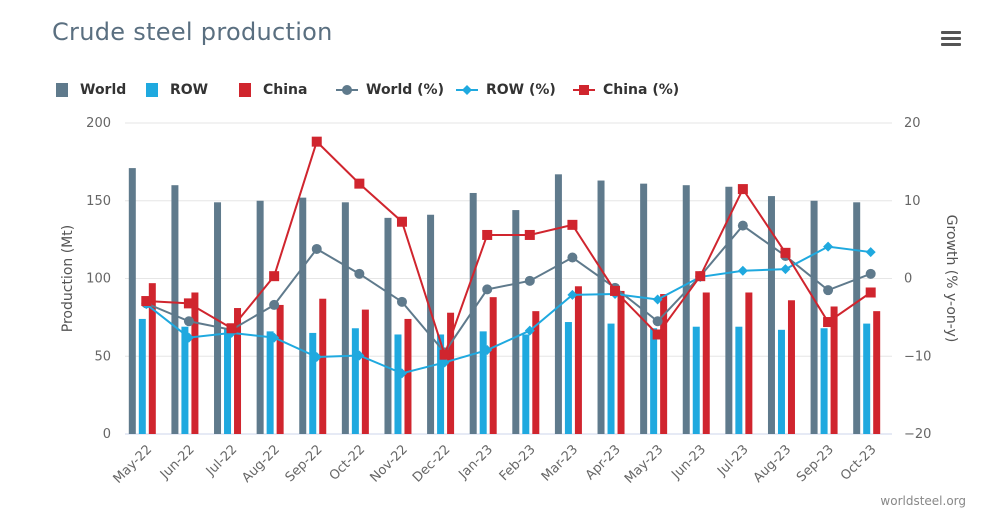 The image size is (988, 519). I want to click on legend-item-china: China (%), so click(626, 90).